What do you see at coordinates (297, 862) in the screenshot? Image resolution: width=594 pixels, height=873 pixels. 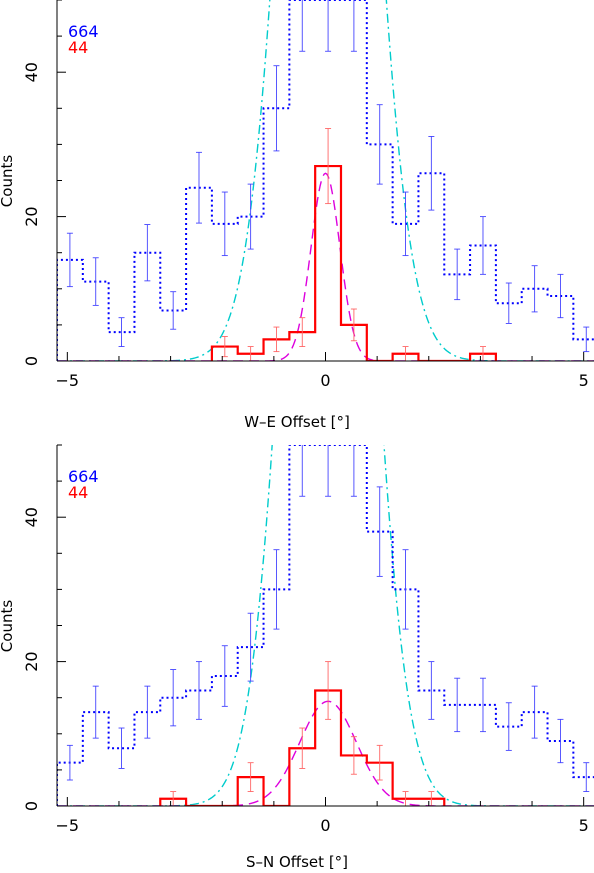 I see `x-axis-label: S–N Offset [°]` at bounding box center [297, 862].